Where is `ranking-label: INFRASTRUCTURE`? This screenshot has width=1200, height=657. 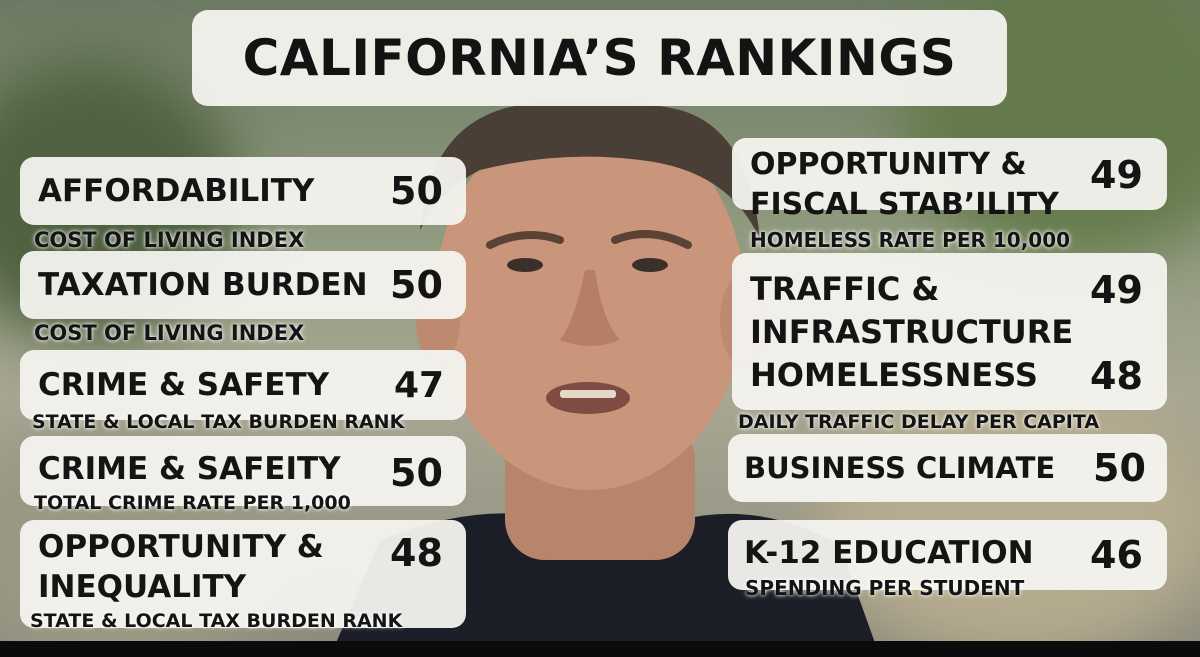 ranking-label: INFRASTRUCTURE is located at coordinates (912, 332).